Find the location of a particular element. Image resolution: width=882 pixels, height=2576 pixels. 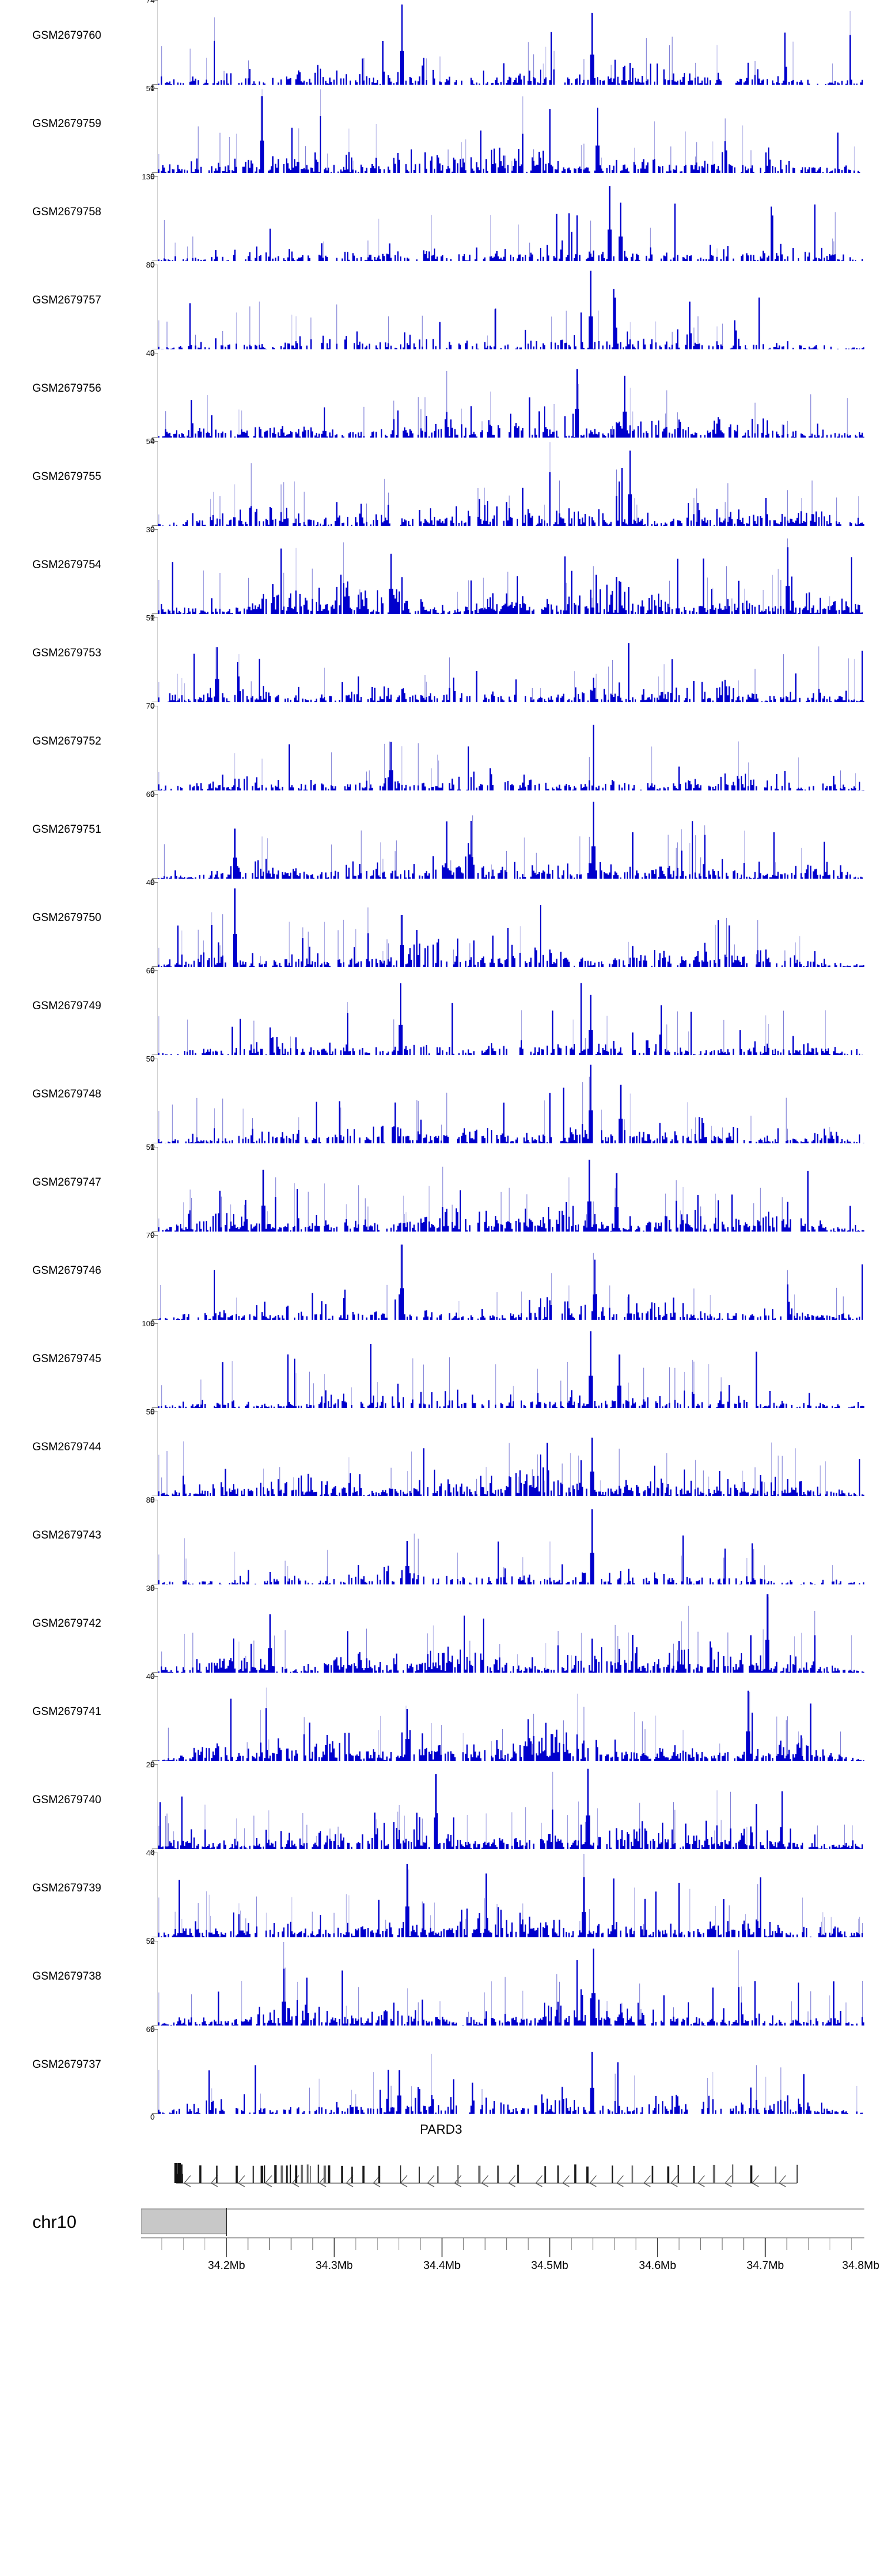

coverage-track: GSM2679738520 is located at coordinates (441, 1985).